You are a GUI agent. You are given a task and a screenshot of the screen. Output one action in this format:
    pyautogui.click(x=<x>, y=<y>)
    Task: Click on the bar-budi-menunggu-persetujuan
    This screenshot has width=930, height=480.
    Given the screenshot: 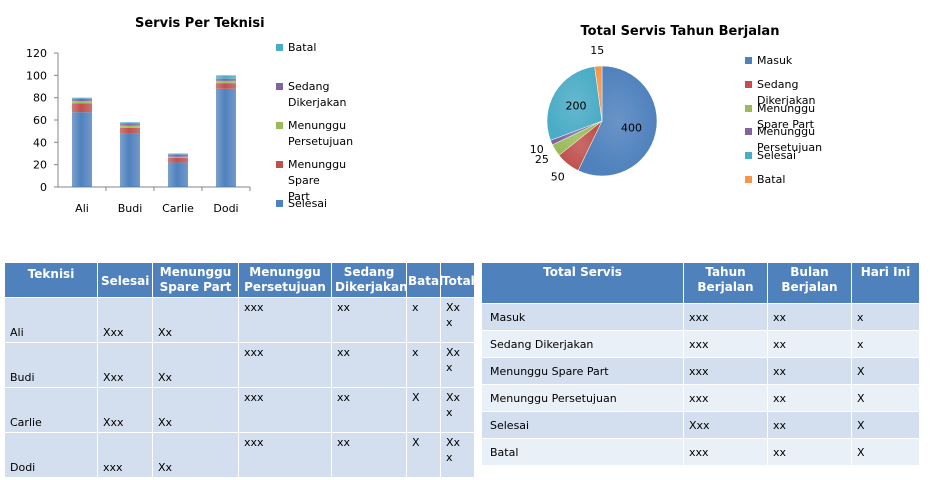 What is the action you would take?
    pyautogui.click(x=130, y=126)
    